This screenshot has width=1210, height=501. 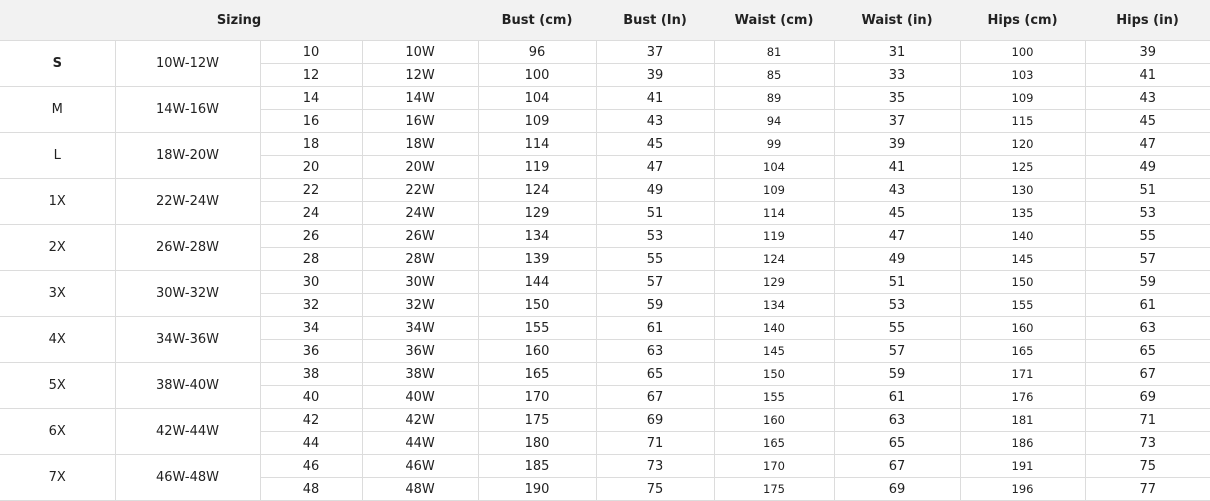 I want to click on hips-cm-cell: 176, so click(x=1022, y=397).